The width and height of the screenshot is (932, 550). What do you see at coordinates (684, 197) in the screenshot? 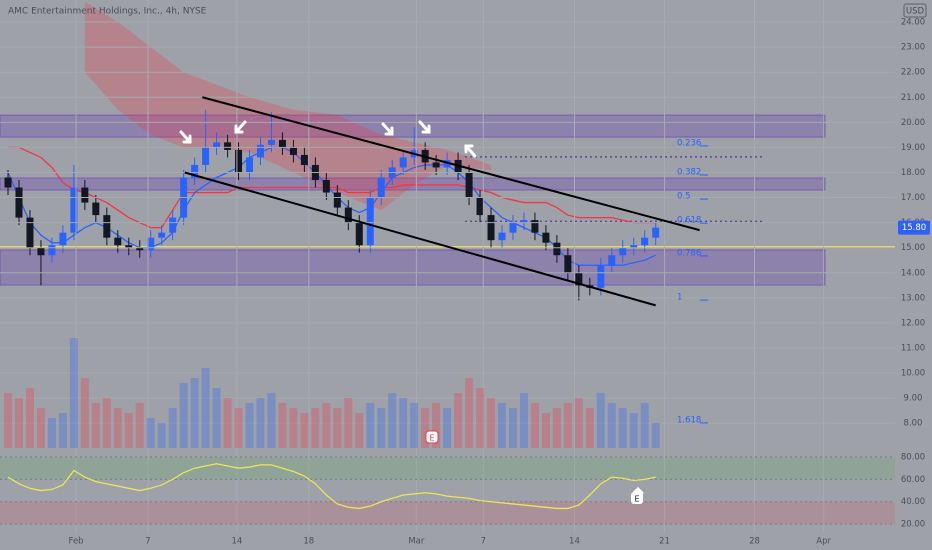
I see `fib-label: 0.5` at bounding box center [684, 197].